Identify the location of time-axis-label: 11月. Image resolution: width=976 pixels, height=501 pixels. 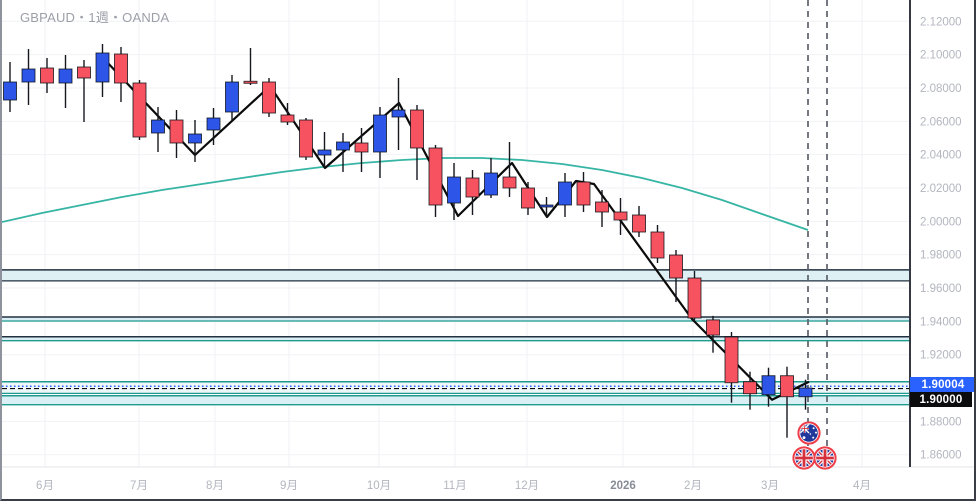
(454, 486).